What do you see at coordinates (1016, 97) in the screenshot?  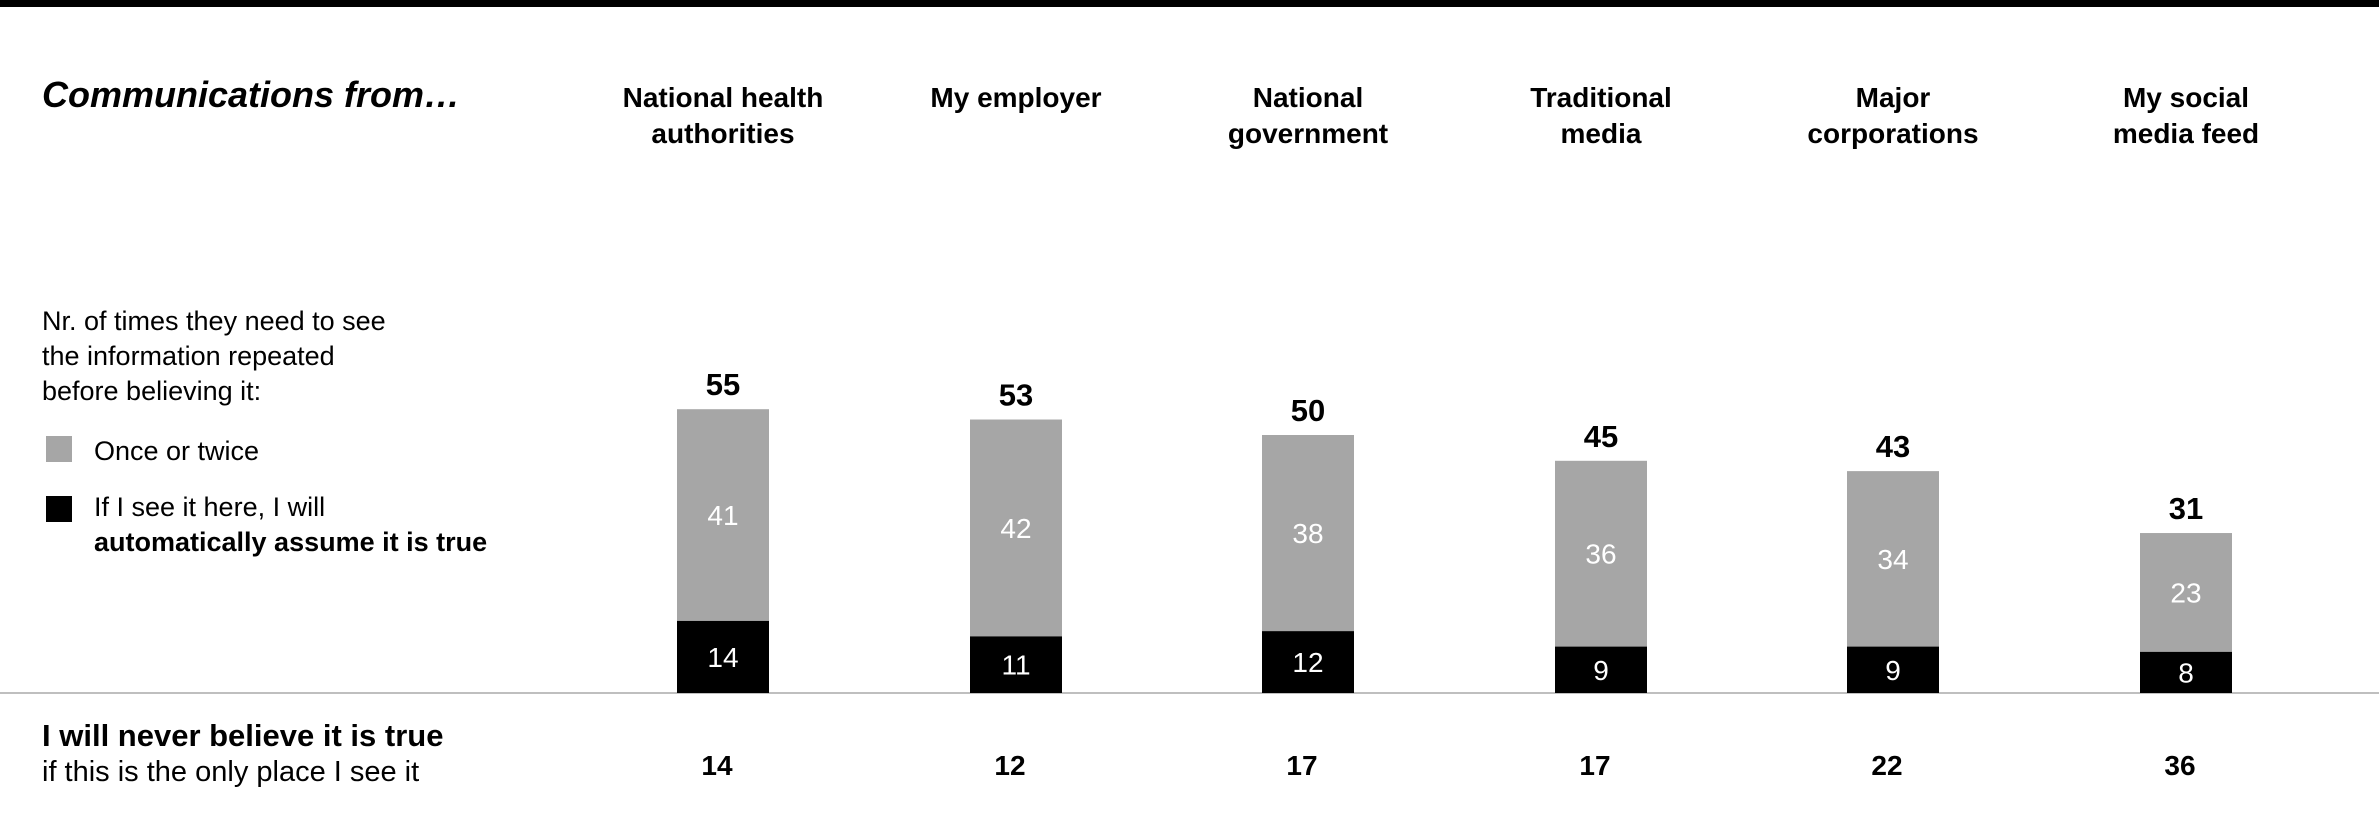 I see `category-label: My employer` at bounding box center [1016, 97].